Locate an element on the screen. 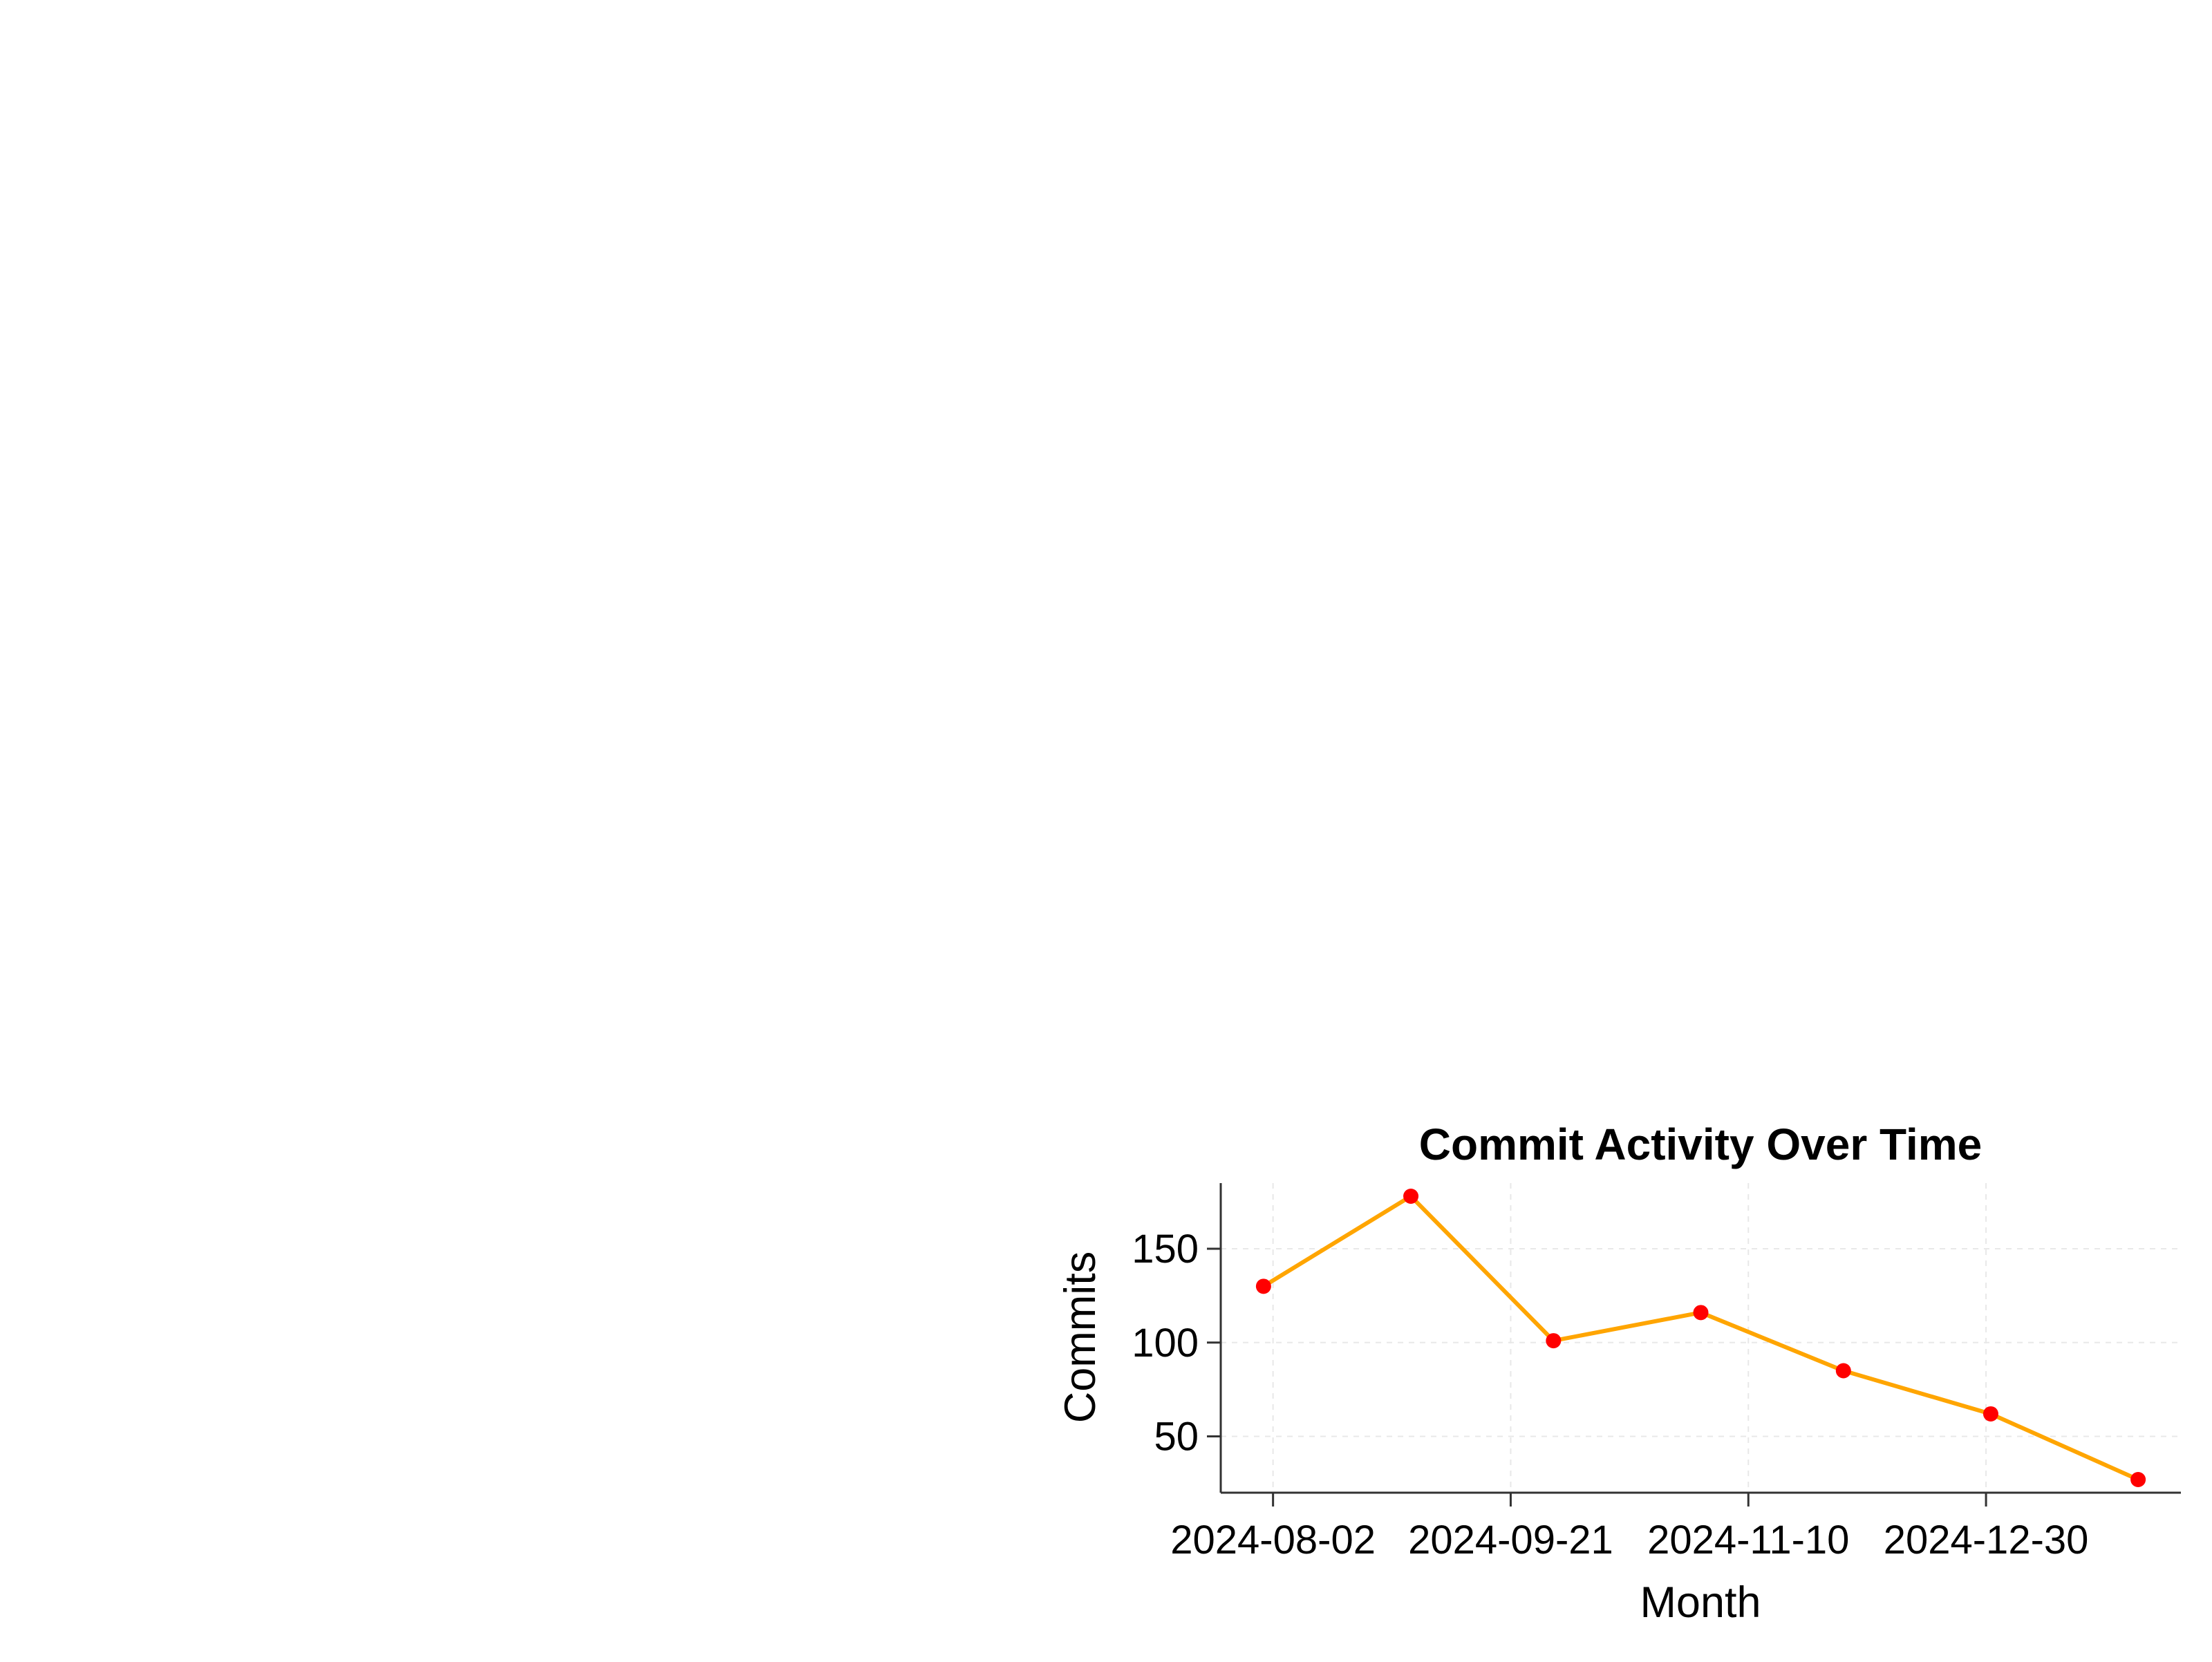  y-tick-label: 50 is located at coordinates (1176, 1438).